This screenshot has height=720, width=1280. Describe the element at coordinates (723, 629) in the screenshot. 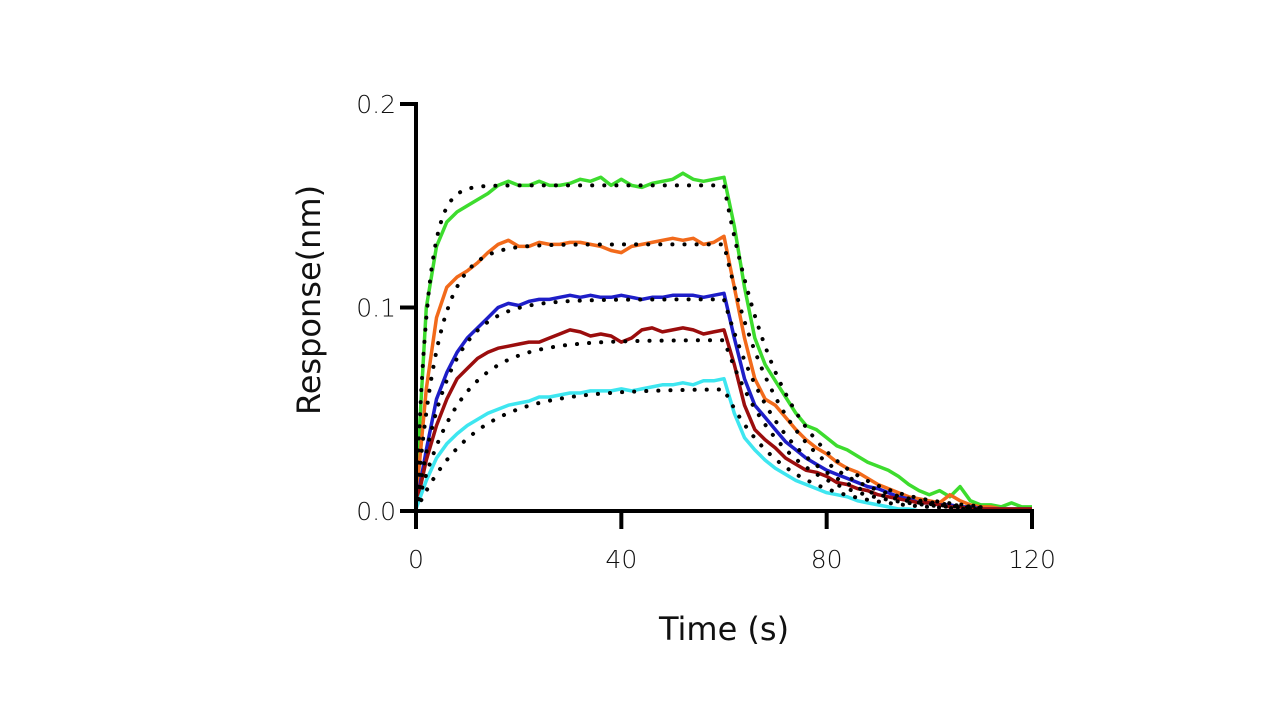

I see `x-axis-title: Time (s)` at that location.